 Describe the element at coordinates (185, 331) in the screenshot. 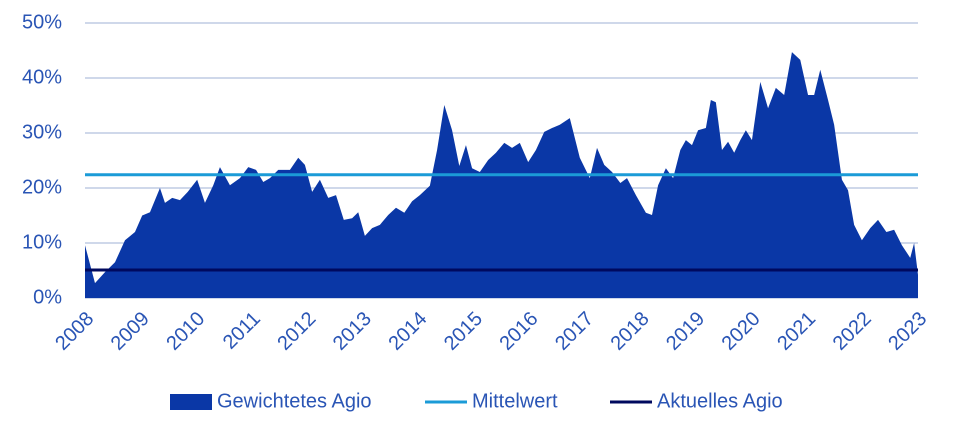

I see `x-tick-label: 2010` at that location.